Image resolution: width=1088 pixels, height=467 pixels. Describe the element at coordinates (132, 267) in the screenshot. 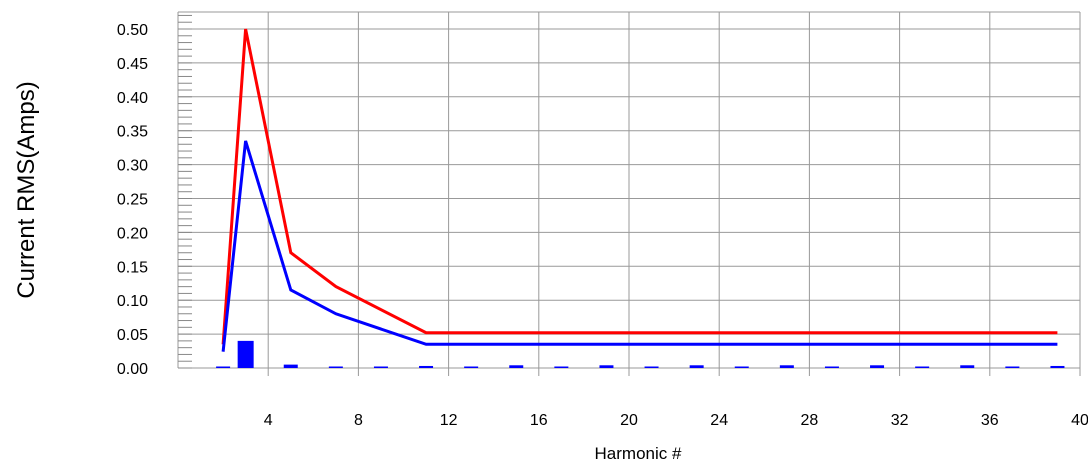

I see `y-tick-label: 0.15` at that location.